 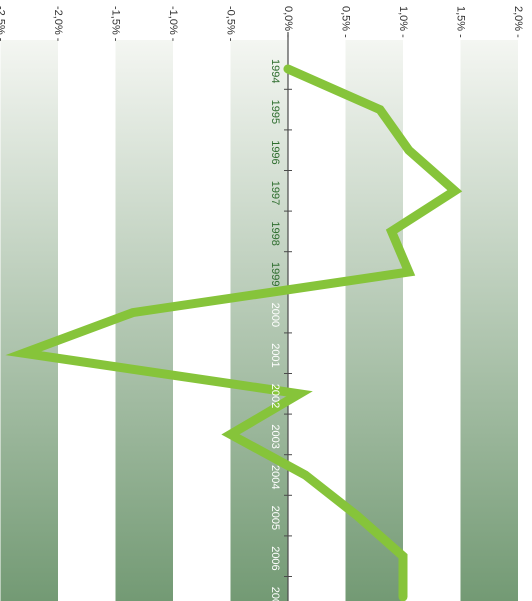 What do you see at coordinates (275, 355) in the screenshot?
I see `x-tick-label: 2001` at bounding box center [275, 355].